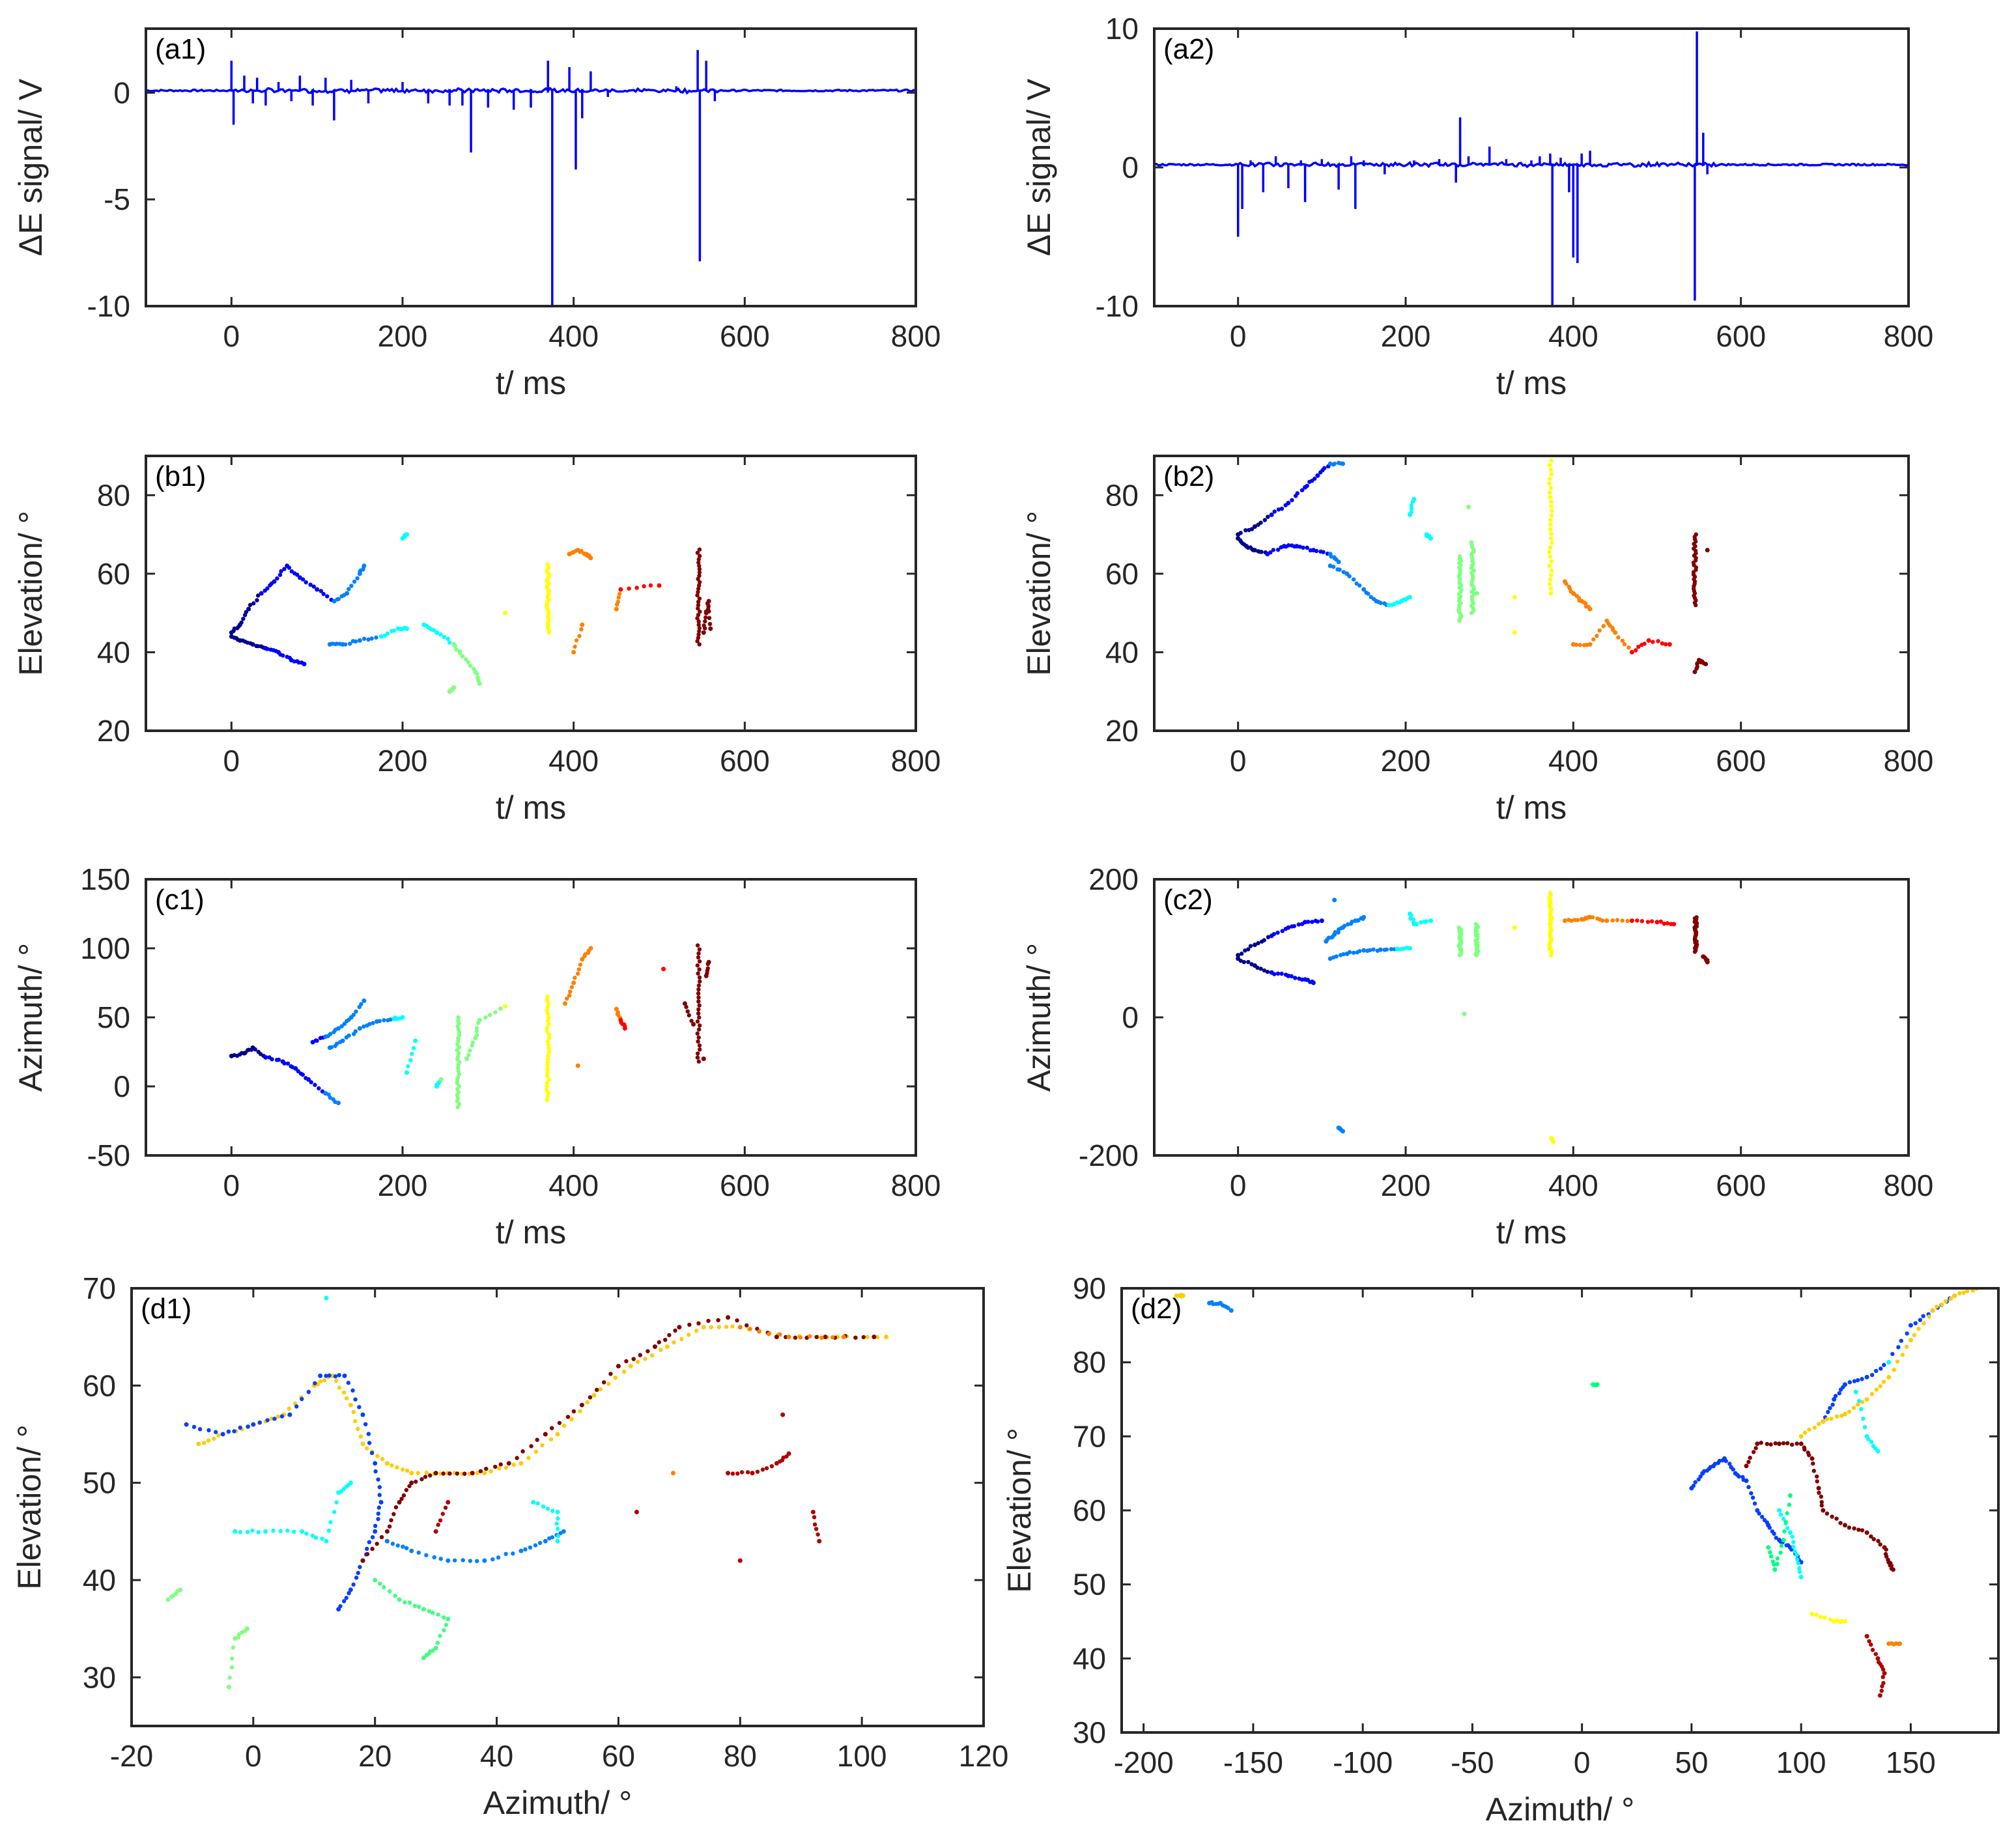 This screenshot has width=2016, height=1838. I want to click on x-tick-label: 200, so click(1406, 336).